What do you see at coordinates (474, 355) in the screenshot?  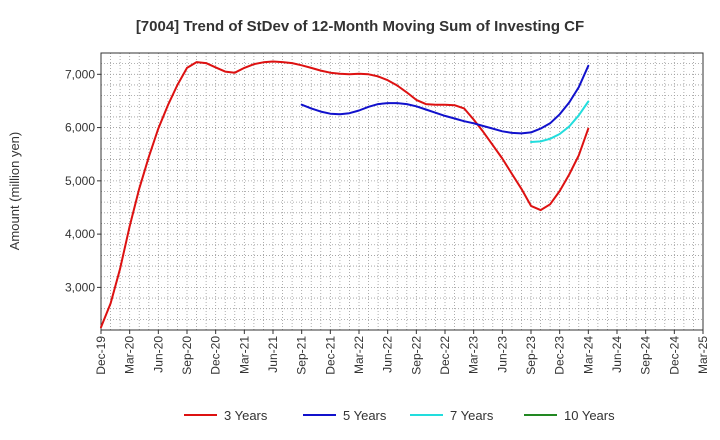 I see `x-tick-label: Mar-23` at bounding box center [474, 355].